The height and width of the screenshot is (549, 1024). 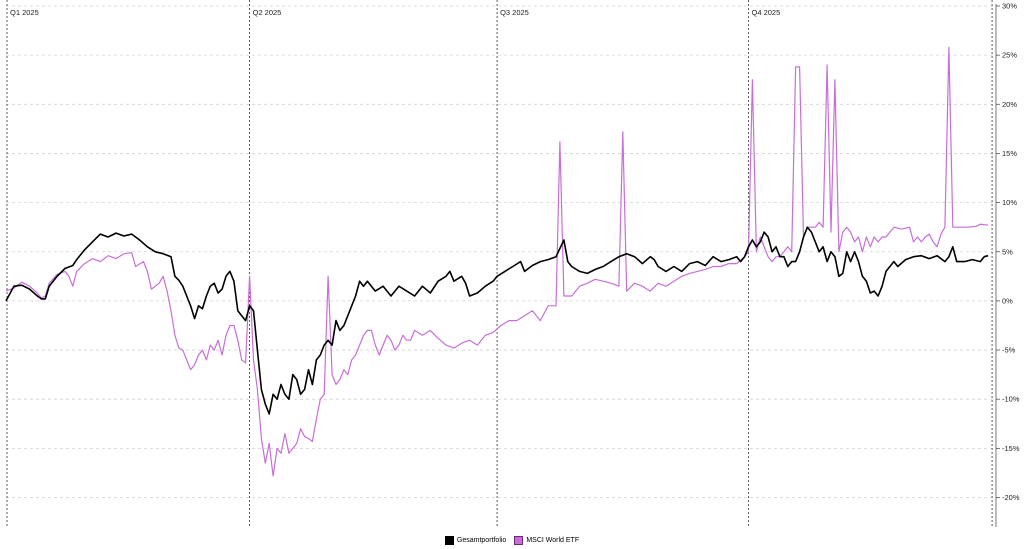 I want to click on y-tick-label: 15%, so click(x=1009, y=153).